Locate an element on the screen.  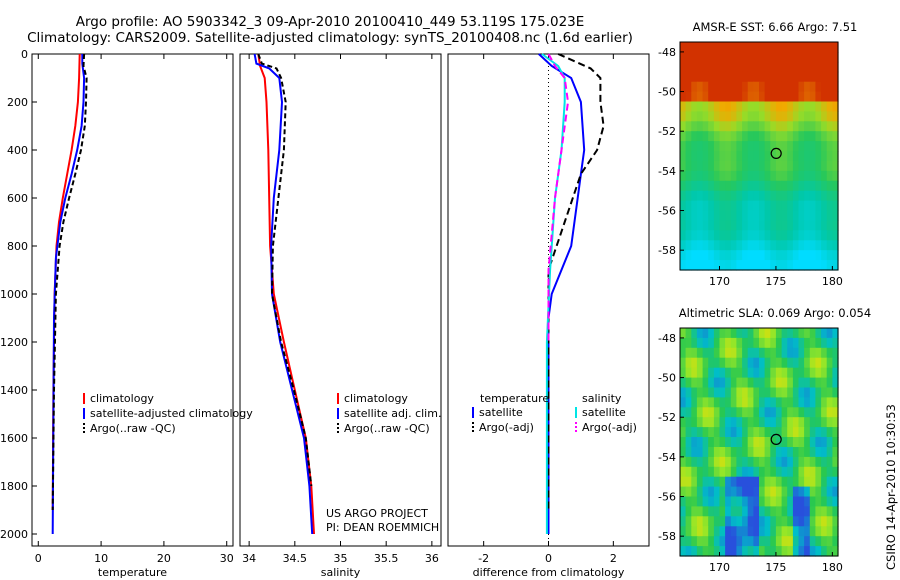
legend-label: satellite-adjusted climatology is located at coordinates (171, 413).